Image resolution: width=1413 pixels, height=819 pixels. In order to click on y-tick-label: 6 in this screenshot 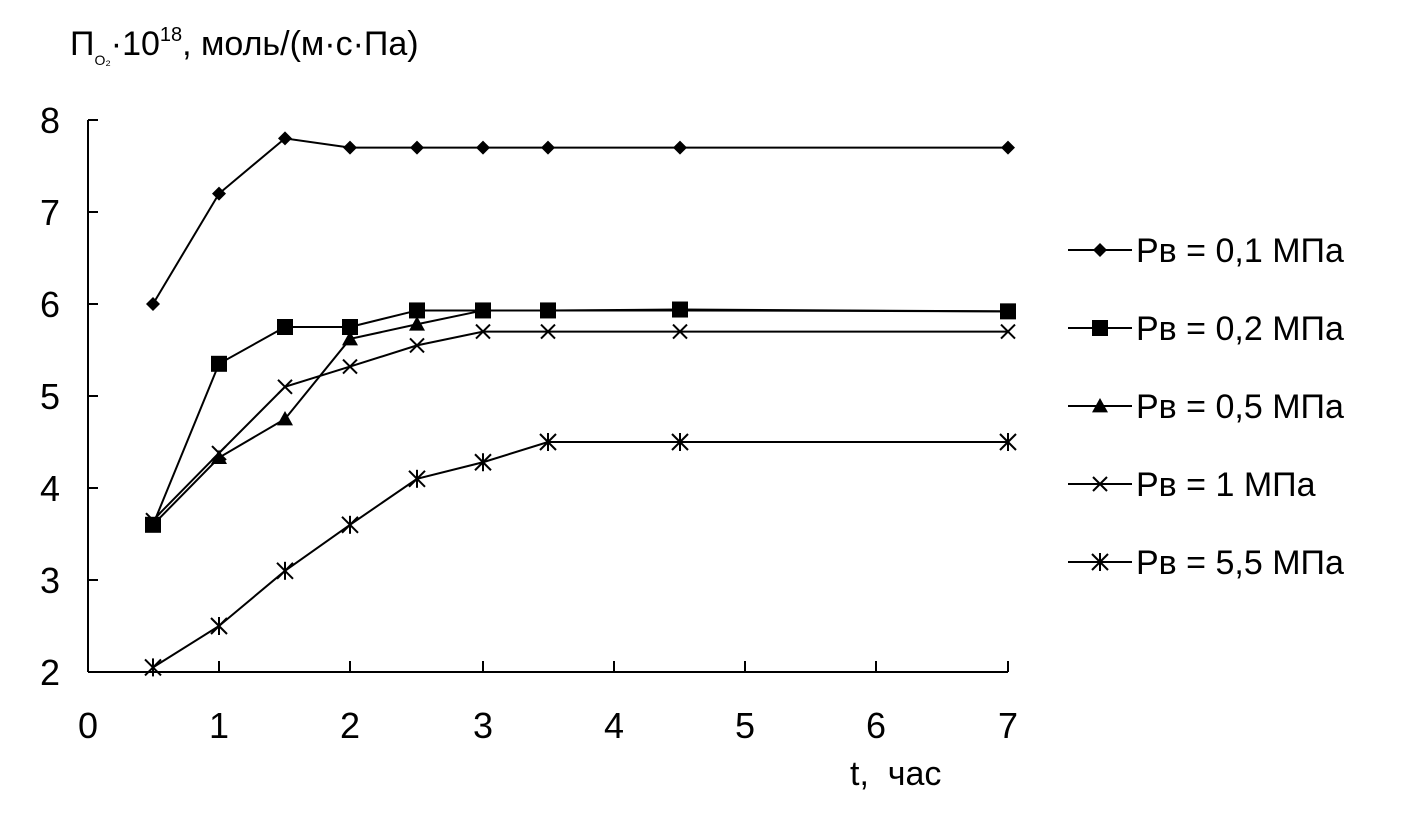, I will do `click(50, 304)`.